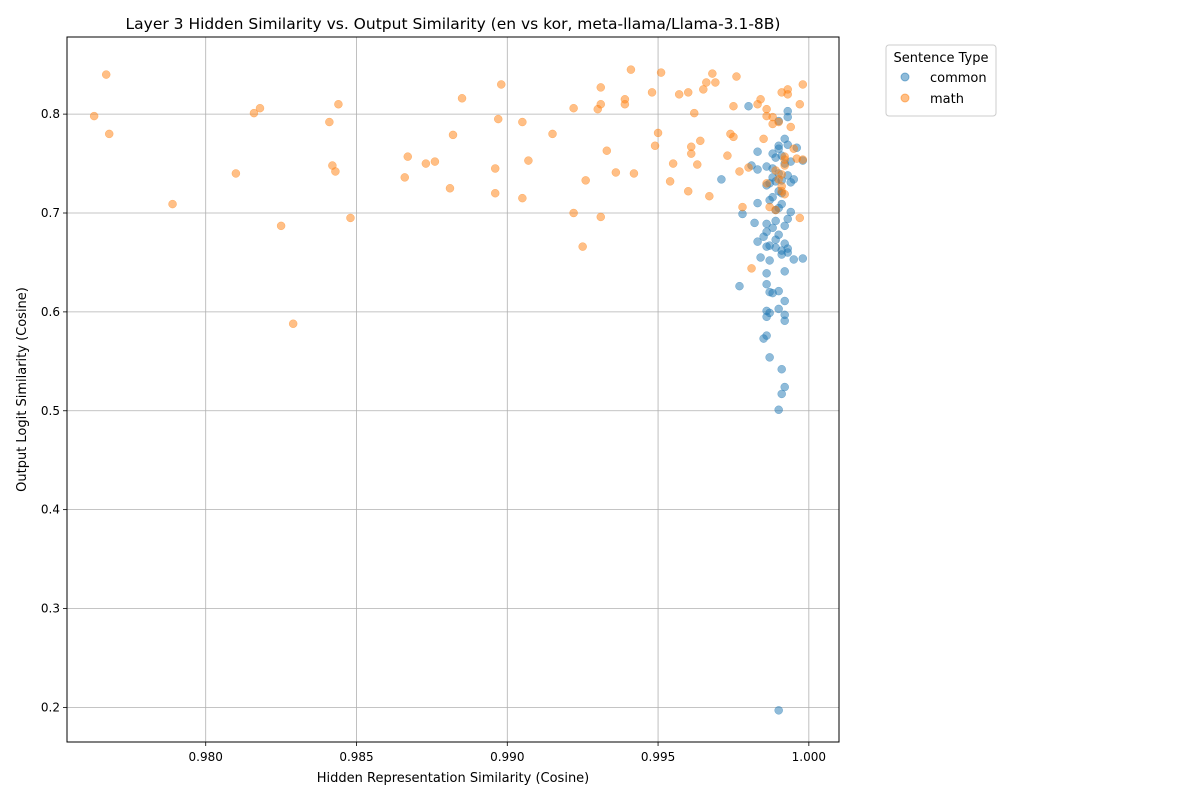 The height and width of the screenshot is (800, 1200). I want to click on y-axis-label: Output Logit Similarity (Cosine), so click(22, 389).